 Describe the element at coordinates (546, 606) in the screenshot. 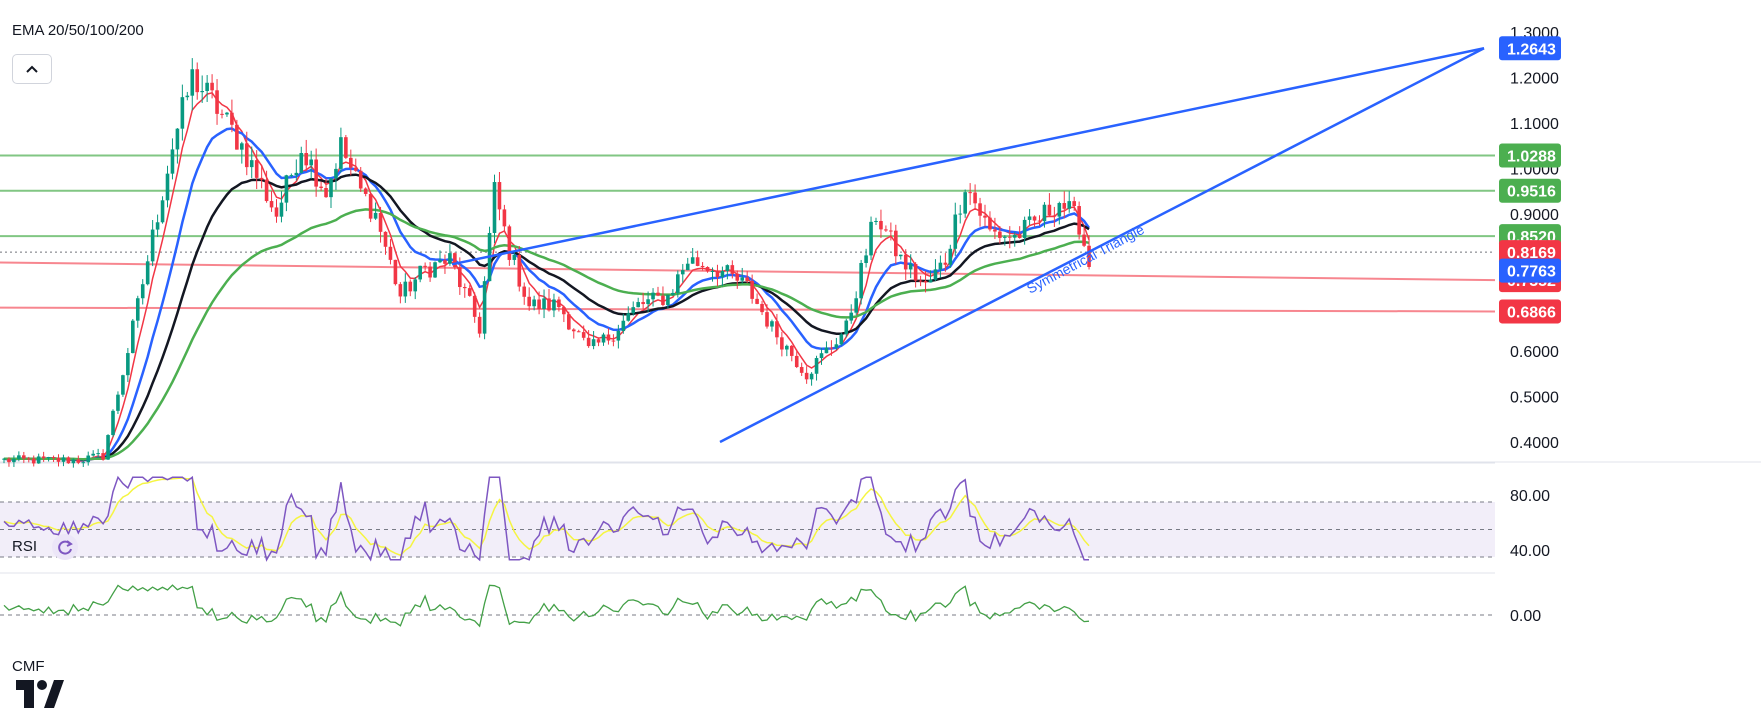

I see `cmf-line` at that location.